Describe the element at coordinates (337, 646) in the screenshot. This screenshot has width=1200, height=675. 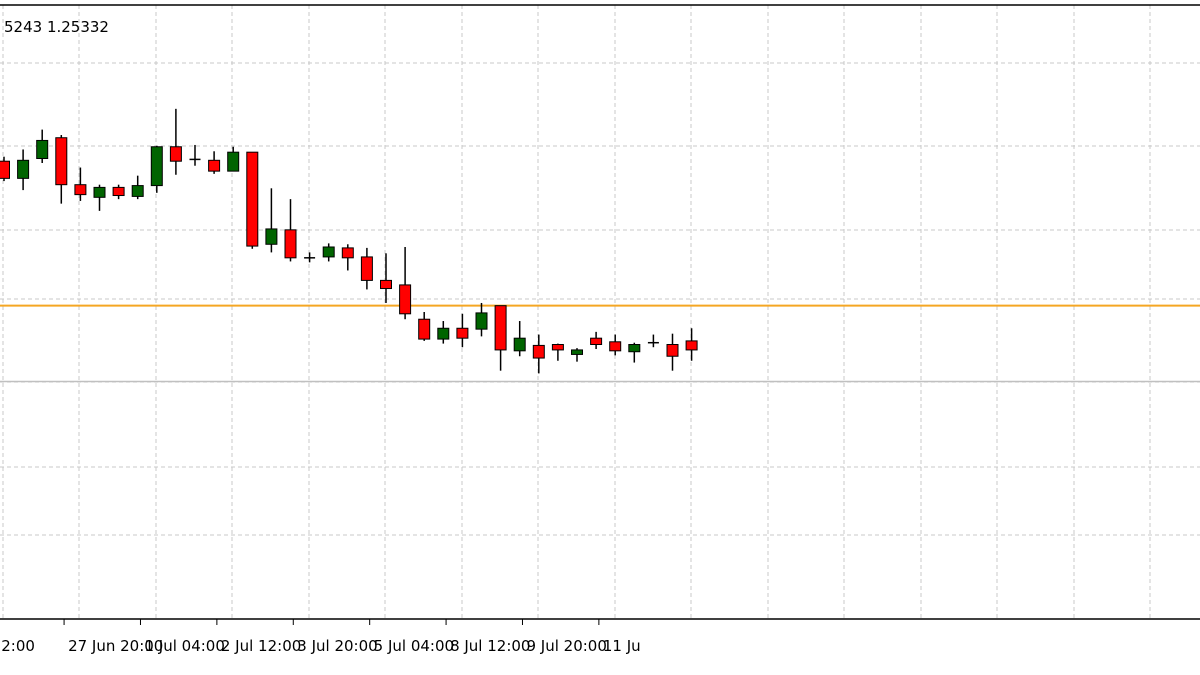
I see `x-tick-label: 3 Jul 20:00` at that location.